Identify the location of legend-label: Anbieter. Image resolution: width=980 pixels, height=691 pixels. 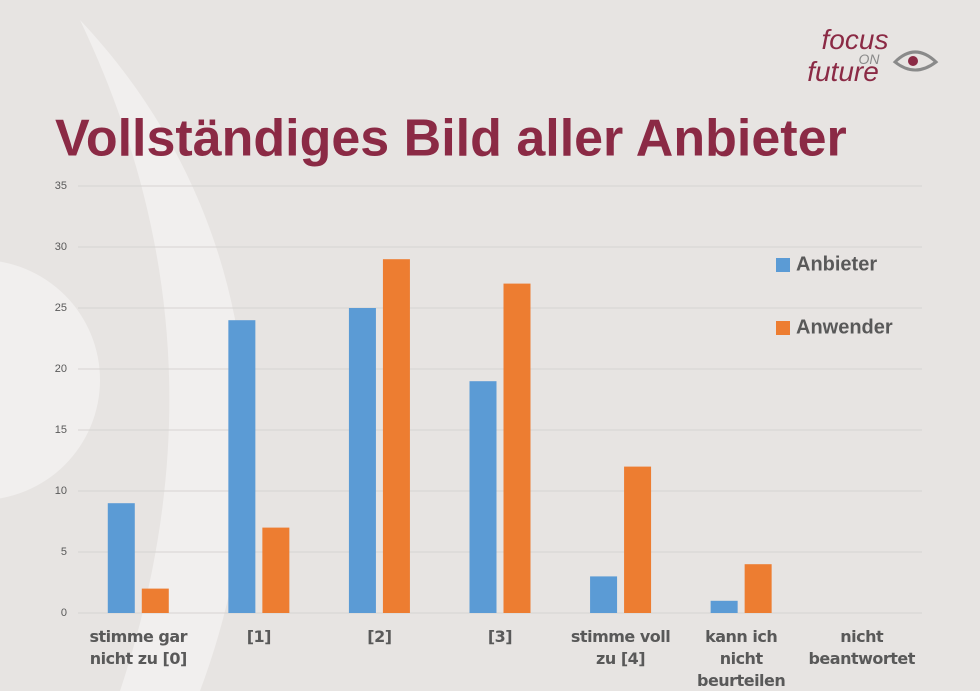
(836, 264).